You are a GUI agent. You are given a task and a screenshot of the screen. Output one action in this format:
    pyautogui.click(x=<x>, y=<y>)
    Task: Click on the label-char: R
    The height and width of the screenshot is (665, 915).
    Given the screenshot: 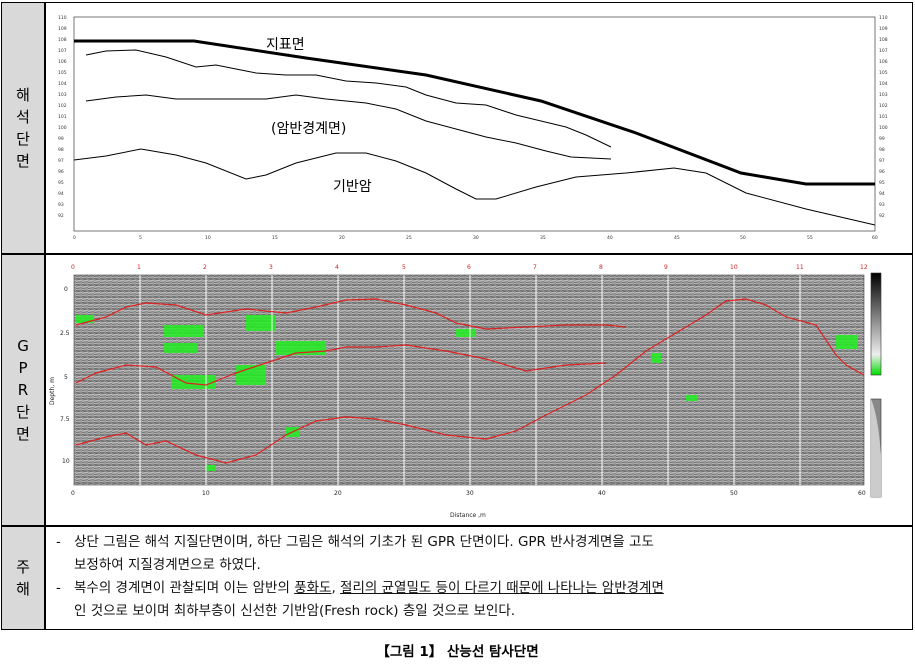 What is the action you would take?
    pyautogui.click(x=23, y=390)
    